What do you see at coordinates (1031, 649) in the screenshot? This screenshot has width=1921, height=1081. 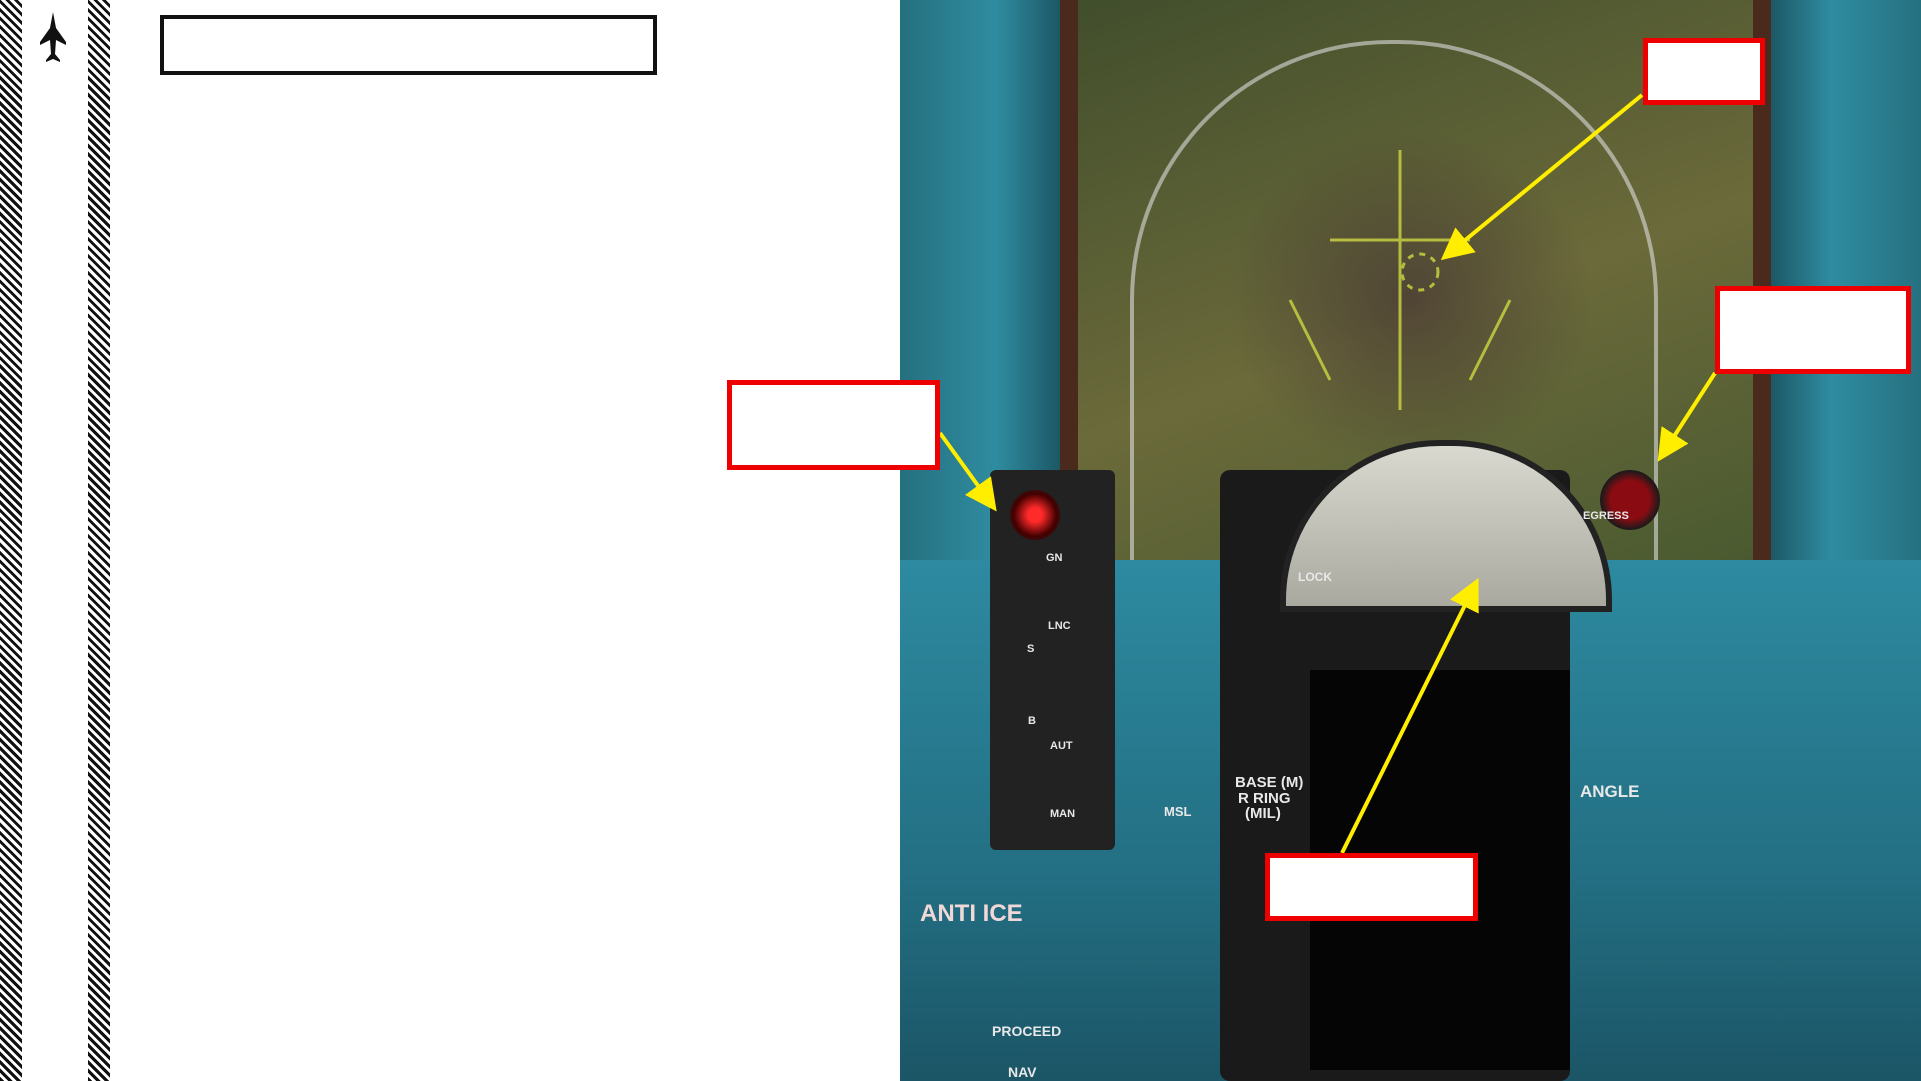 I see `s-label: S` at bounding box center [1031, 649].